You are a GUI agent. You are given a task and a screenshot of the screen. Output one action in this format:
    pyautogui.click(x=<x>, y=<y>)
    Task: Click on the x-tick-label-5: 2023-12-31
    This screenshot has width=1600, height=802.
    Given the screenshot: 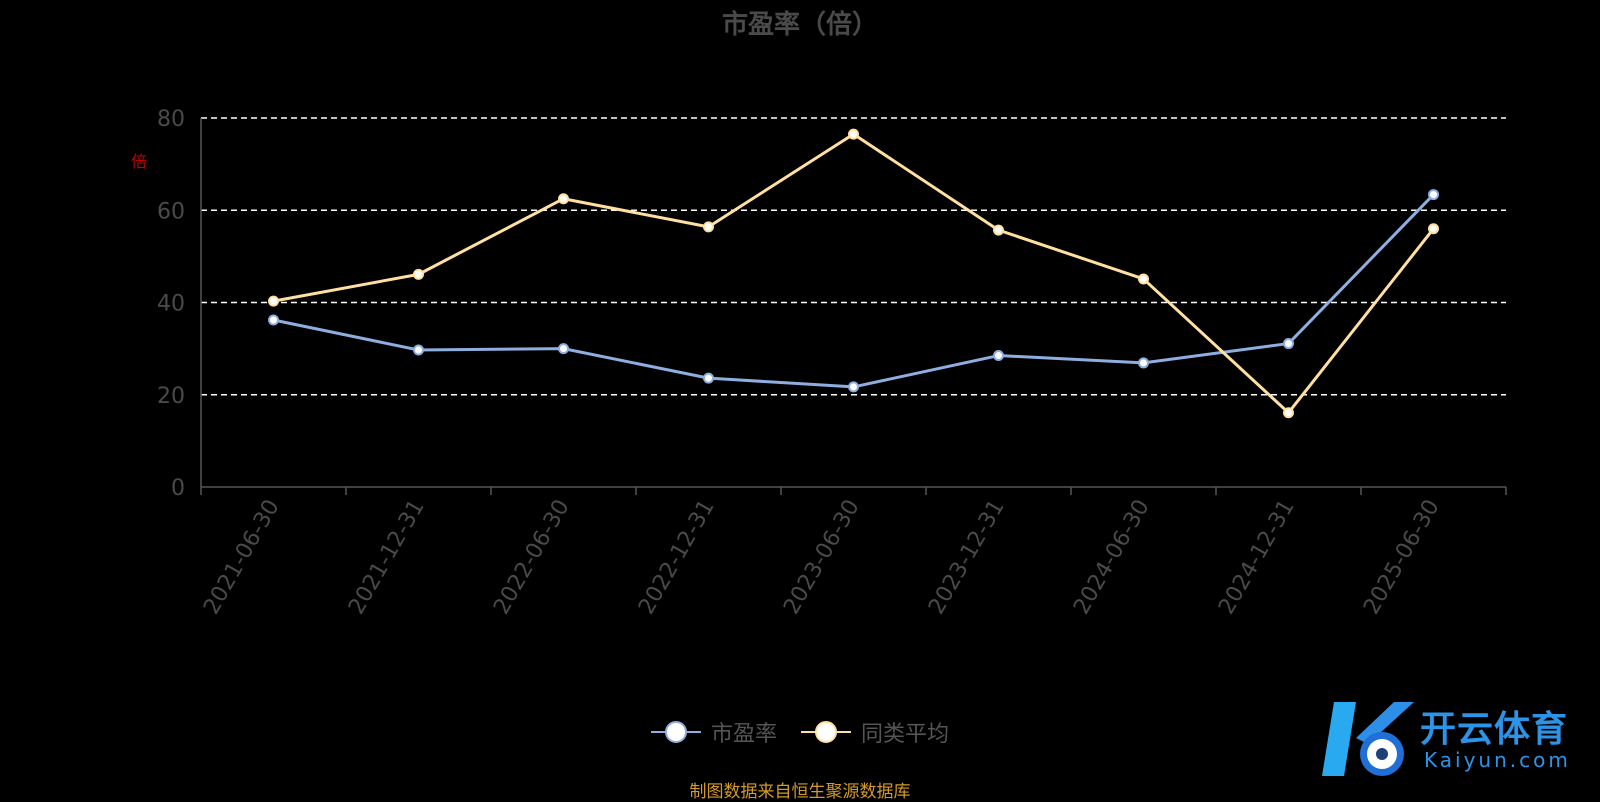 What is the action you would take?
    pyautogui.click(x=967, y=557)
    